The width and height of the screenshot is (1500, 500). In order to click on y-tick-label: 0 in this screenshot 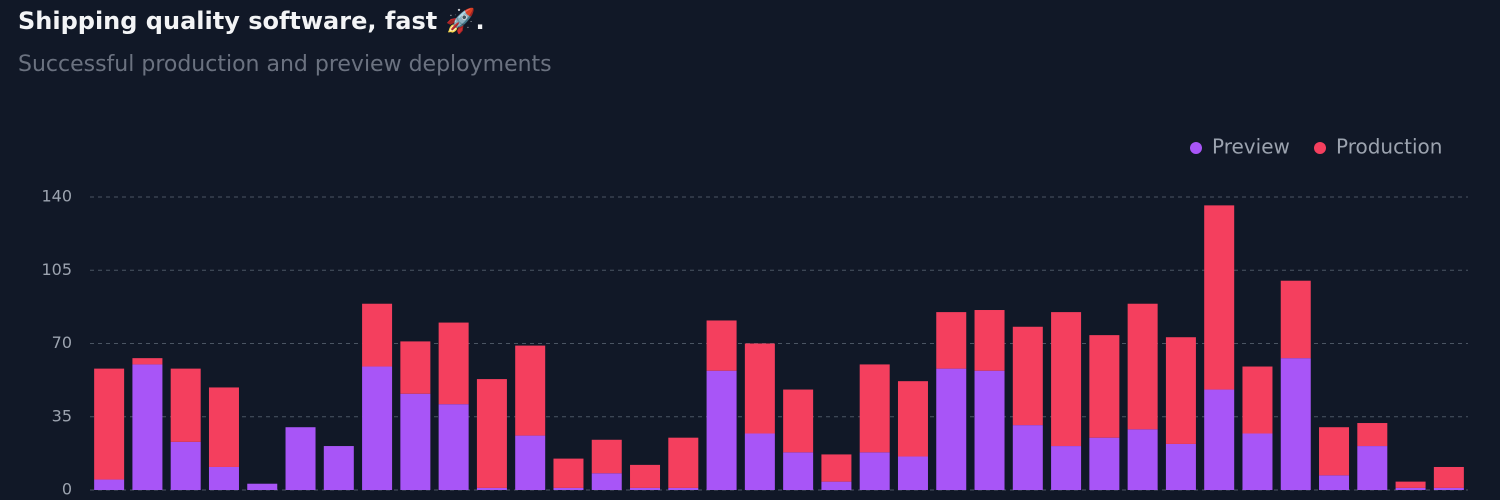, I will do `click(67, 489)`.